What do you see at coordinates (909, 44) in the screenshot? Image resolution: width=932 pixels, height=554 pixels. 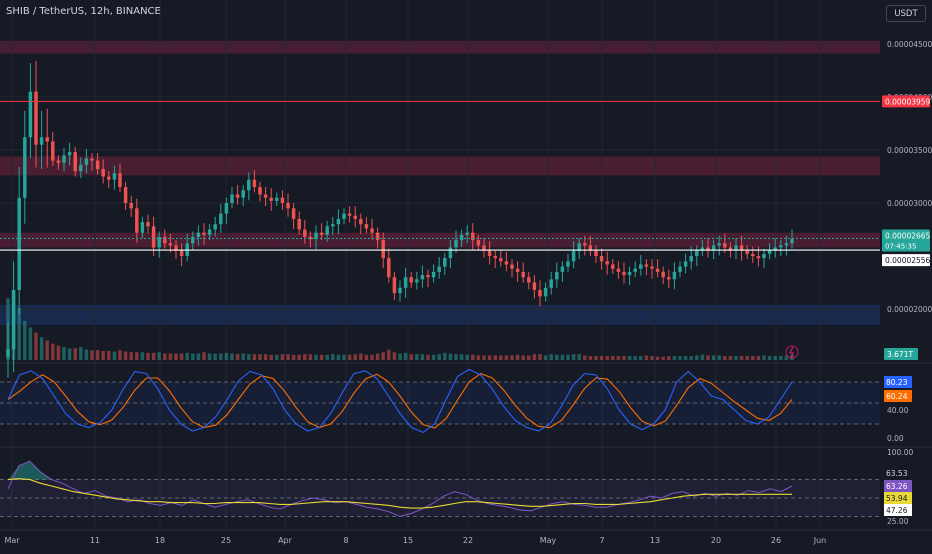 I see `price-tick-label: 0.00004500` at bounding box center [909, 44].